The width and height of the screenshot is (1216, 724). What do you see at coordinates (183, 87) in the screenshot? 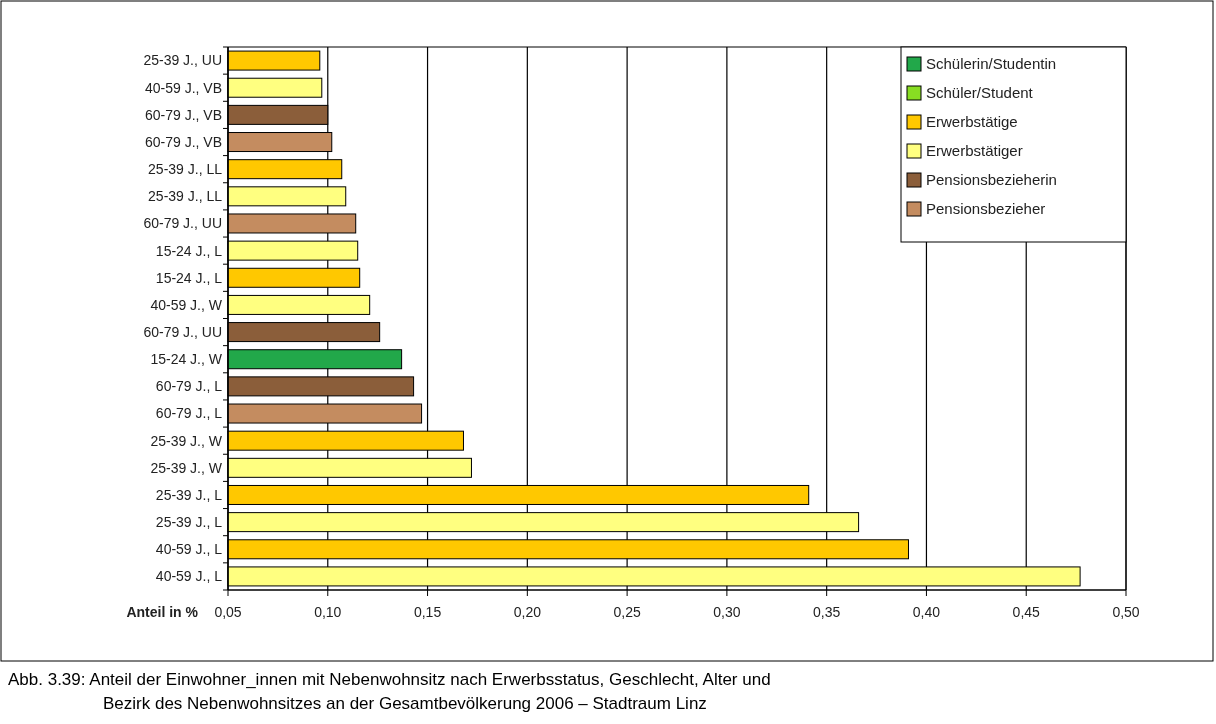
I see `y-tick-label: 40-59 J., VB` at bounding box center [183, 87].